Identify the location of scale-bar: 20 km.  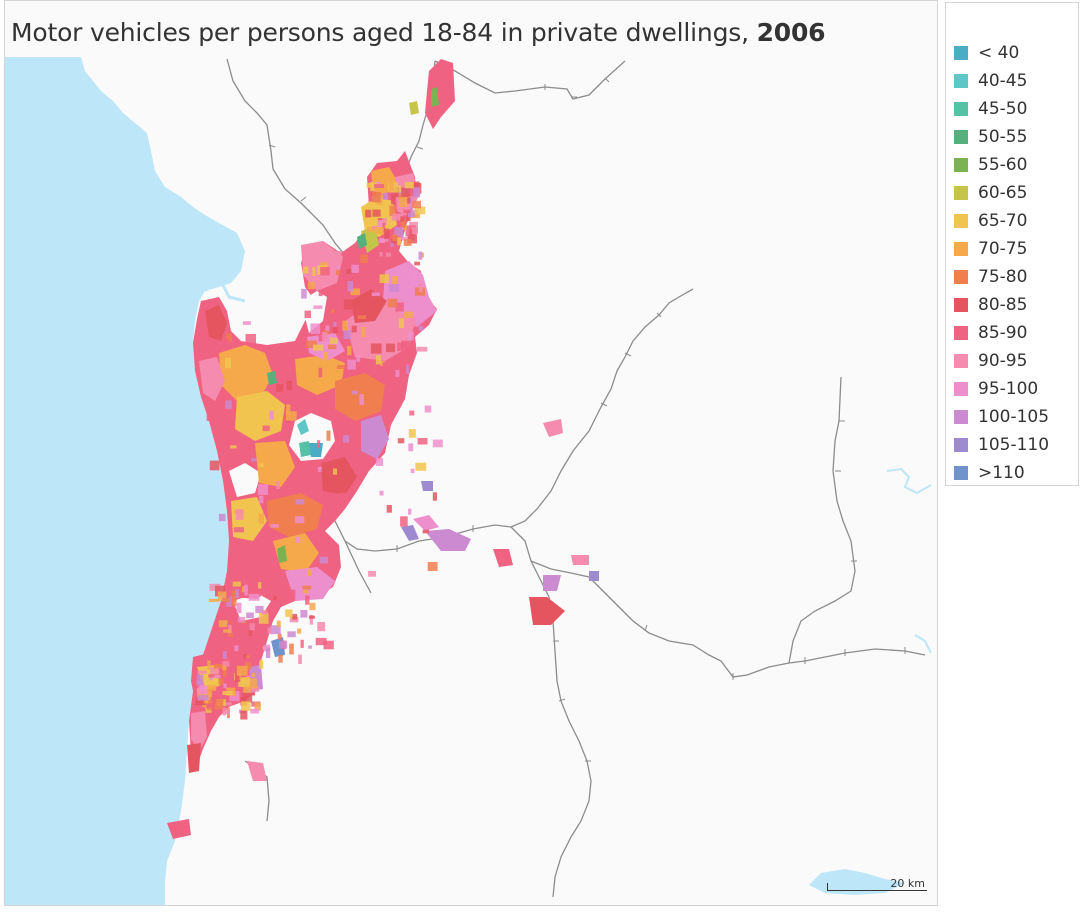
(876, 887).